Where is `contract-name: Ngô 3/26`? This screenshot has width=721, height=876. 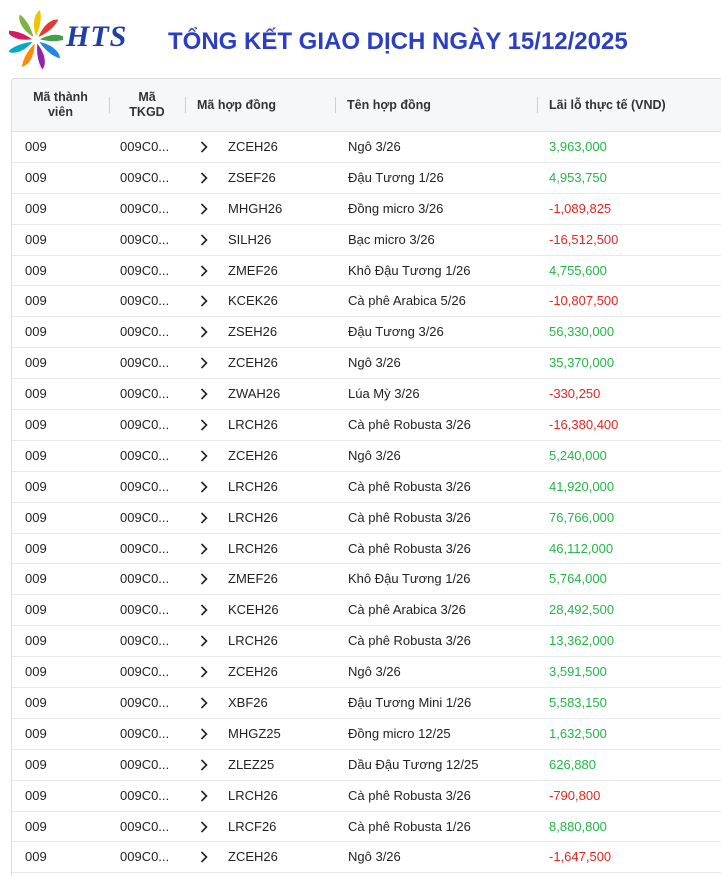 contract-name: Ngô 3/26 is located at coordinates (374, 672).